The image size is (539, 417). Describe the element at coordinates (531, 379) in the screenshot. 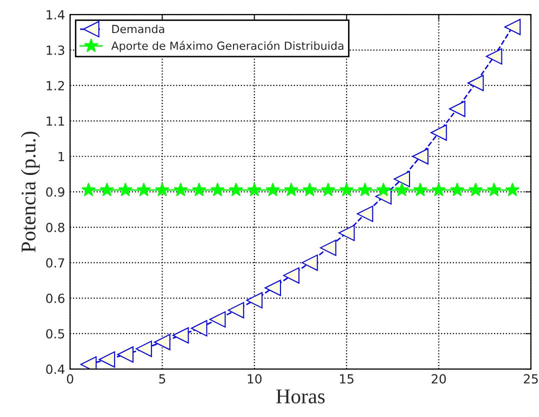

I see `x-tick-label: 25` at that location.